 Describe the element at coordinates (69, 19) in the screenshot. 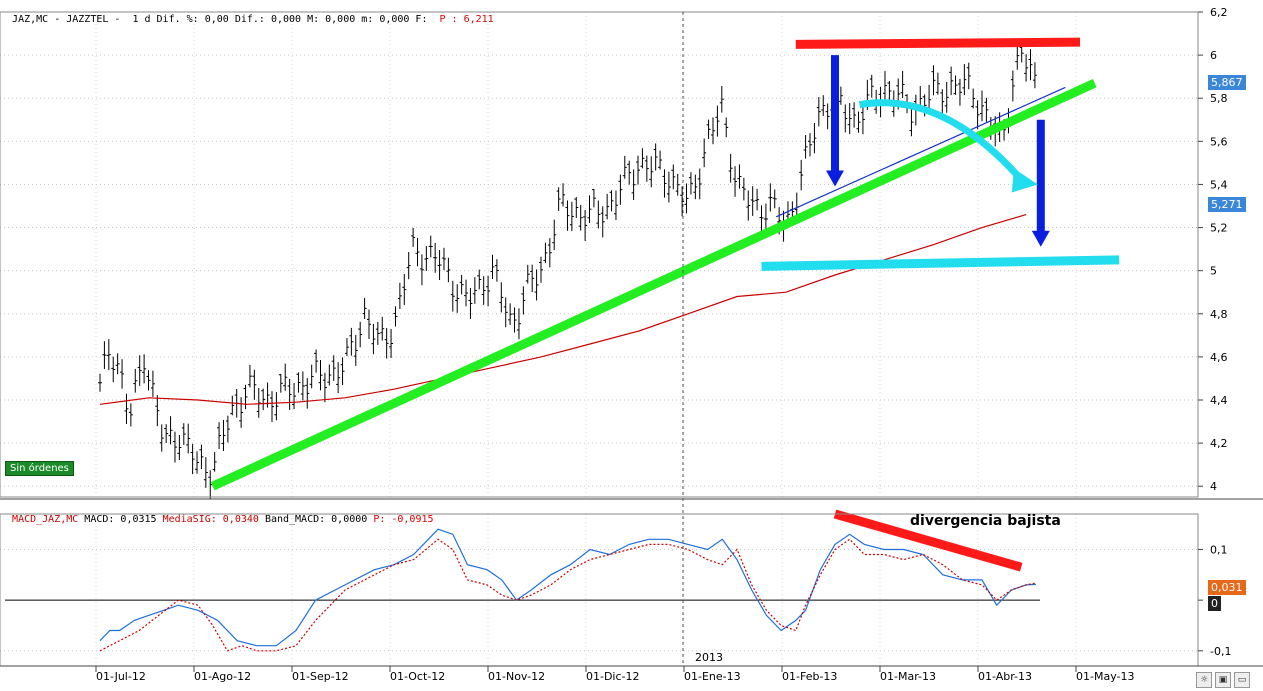

I see `price-symbol: JAZ,MC - JAZZTEL -` at that location.